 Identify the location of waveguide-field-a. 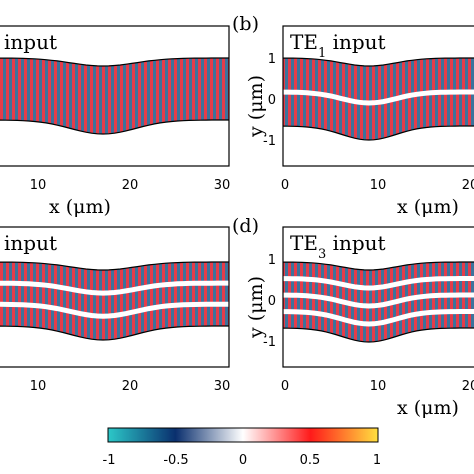
(114, 96).